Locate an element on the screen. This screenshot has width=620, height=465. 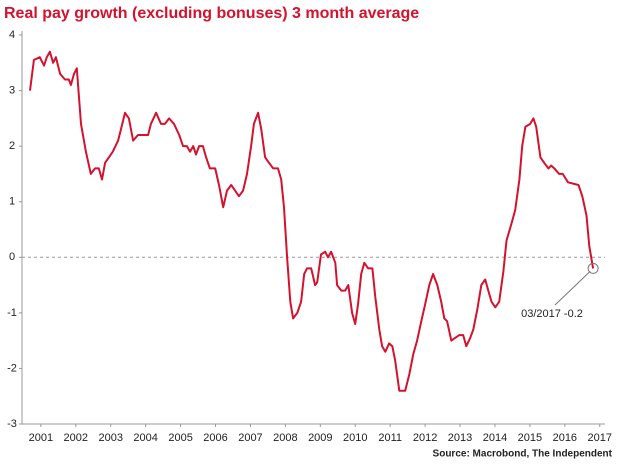
y-tick-label: -1 is located at coordinates (12, 313).